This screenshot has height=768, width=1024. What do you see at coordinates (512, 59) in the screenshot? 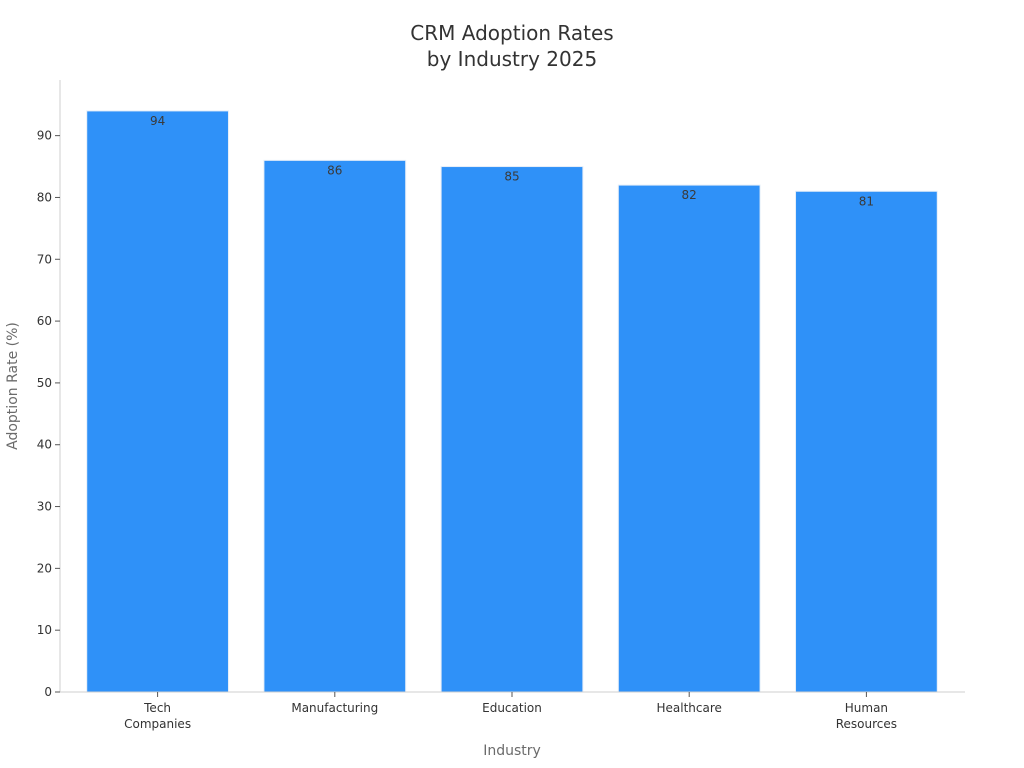
I see `chart-title-line-2: by Industry 2025` at bounding box center [512, 59].